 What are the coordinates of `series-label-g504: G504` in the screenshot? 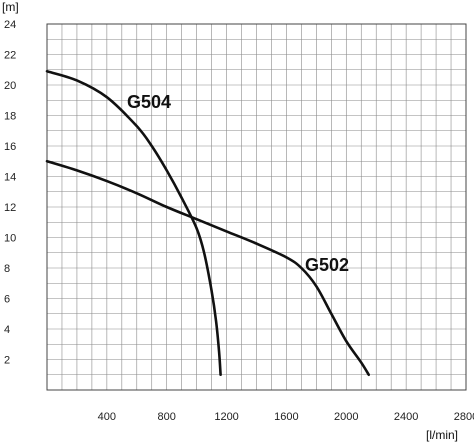 It's located at (149, 102).